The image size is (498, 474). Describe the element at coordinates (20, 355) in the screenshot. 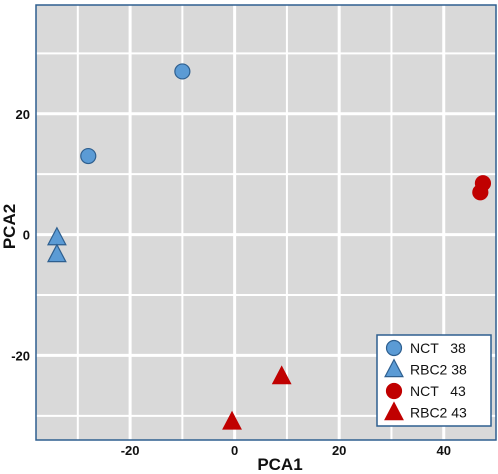

I see `y-tick-label: -20` at that location.